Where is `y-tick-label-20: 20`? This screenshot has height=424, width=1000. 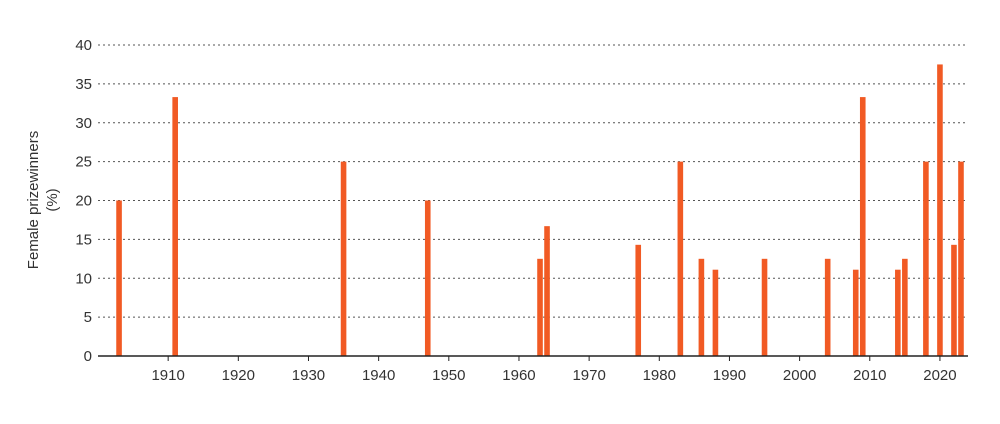
y-tick-label-20: 20 is located at coordinates (83, 201).